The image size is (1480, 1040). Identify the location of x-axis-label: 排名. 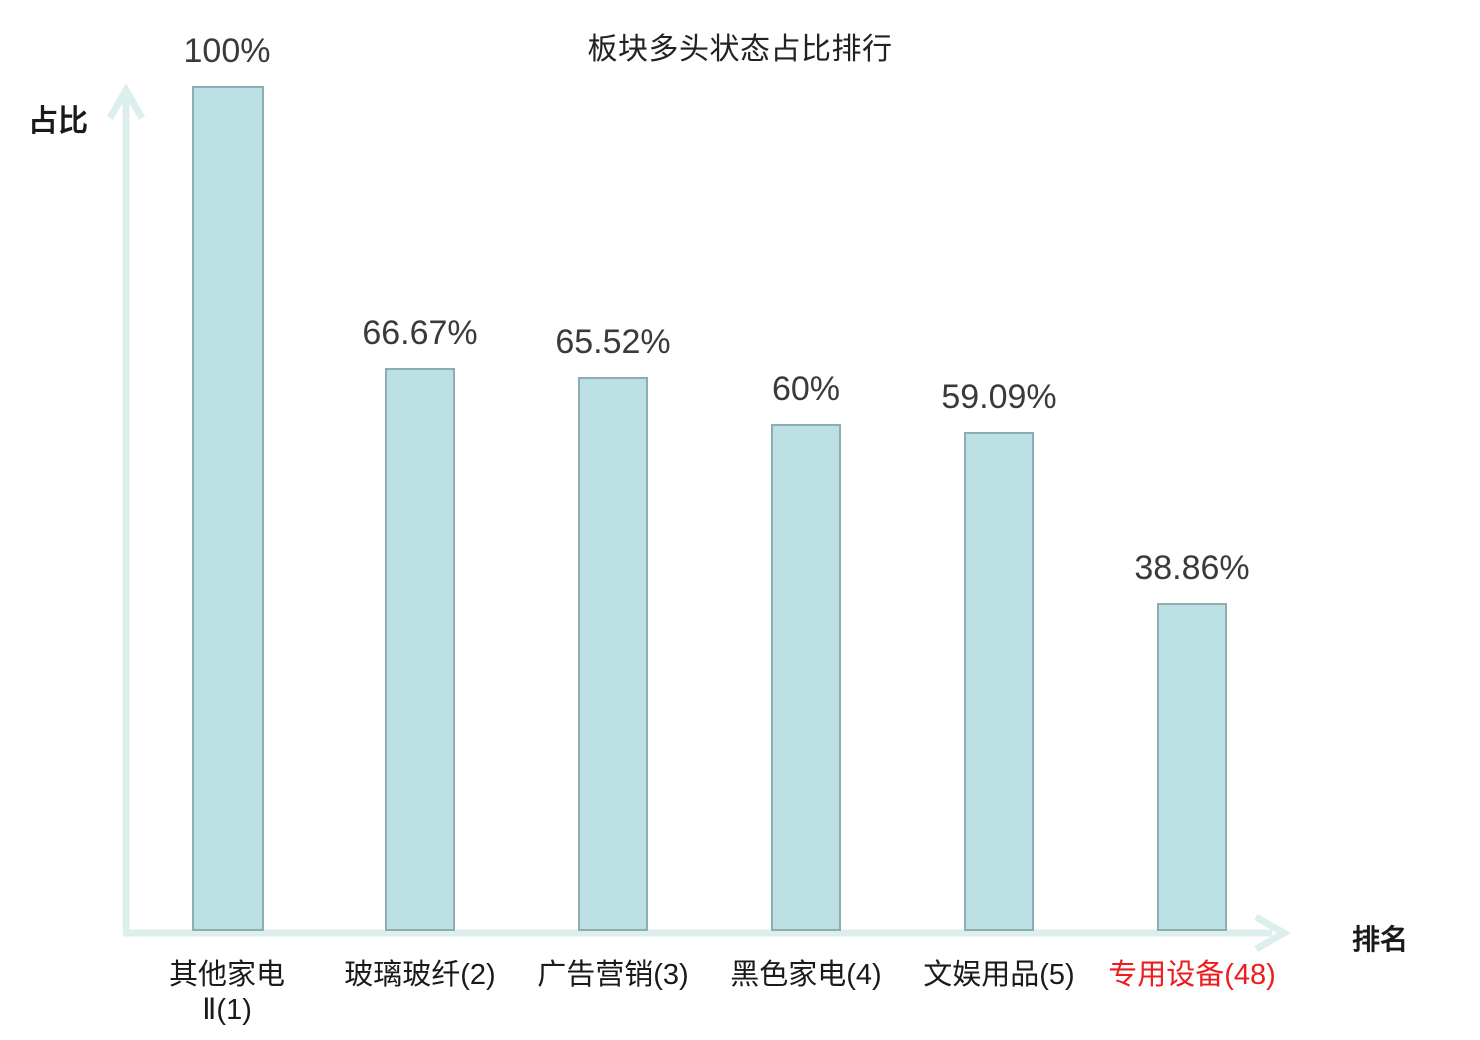
(1380, 939).